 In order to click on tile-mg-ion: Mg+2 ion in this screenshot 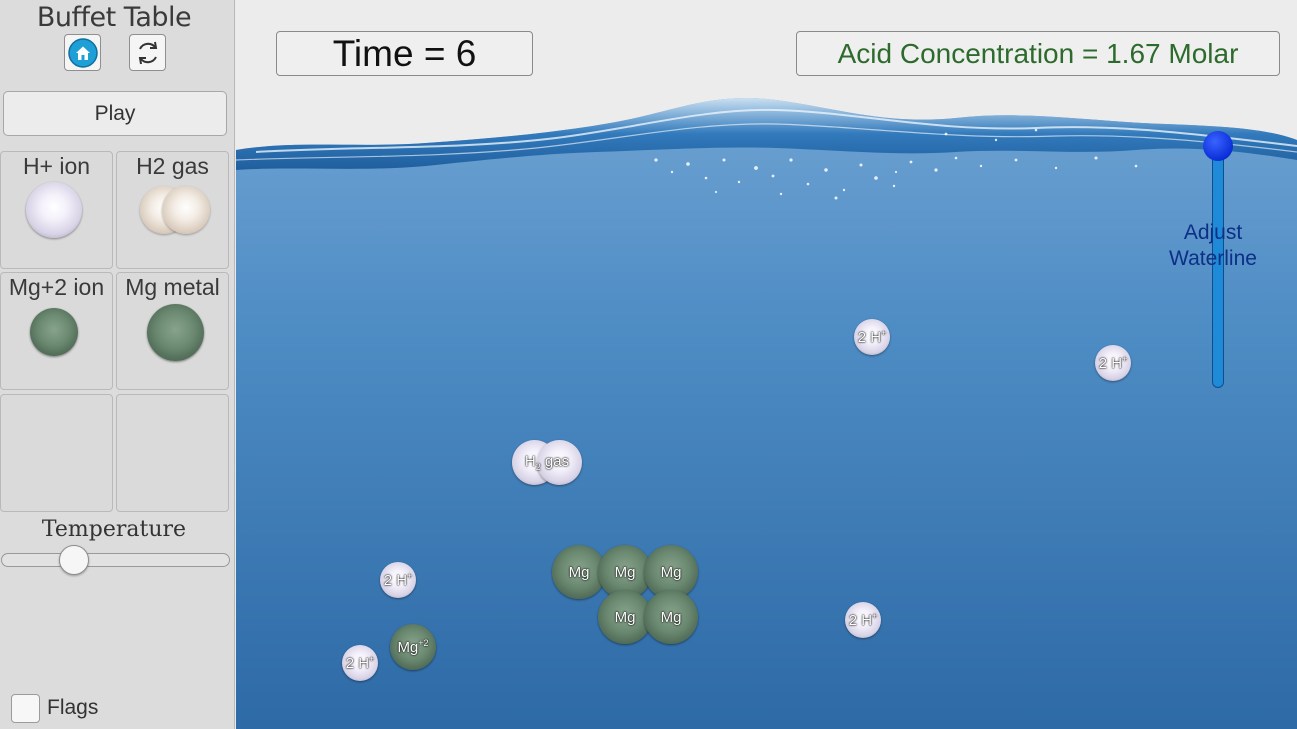, I will do `click(56, 331)`.